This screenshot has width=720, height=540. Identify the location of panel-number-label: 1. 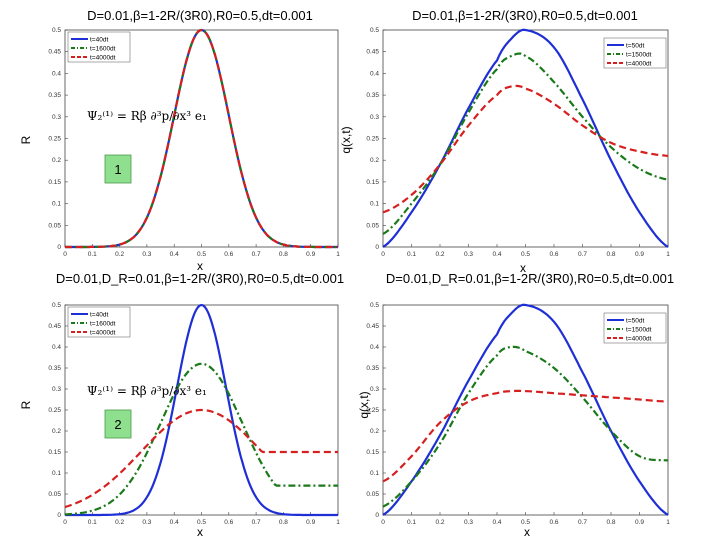
(117, 169).